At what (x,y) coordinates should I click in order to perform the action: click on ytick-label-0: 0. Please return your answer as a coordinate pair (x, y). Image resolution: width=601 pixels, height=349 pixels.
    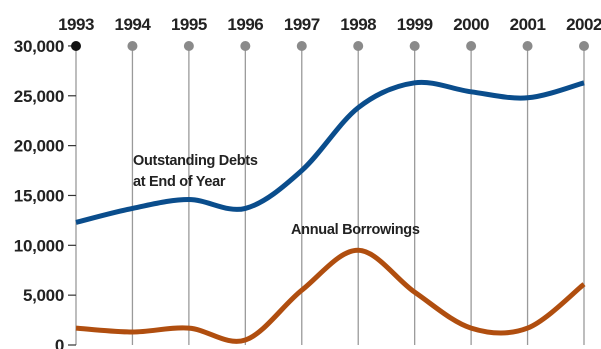
    Looking at the image, I should click on (59, 342).